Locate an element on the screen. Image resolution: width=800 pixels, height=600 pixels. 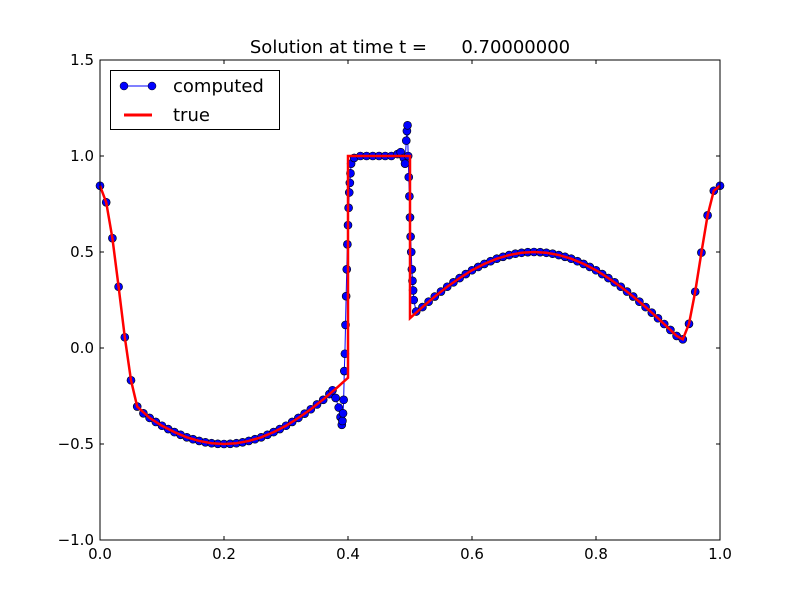
legend-box is located at coordinates (195, 100).